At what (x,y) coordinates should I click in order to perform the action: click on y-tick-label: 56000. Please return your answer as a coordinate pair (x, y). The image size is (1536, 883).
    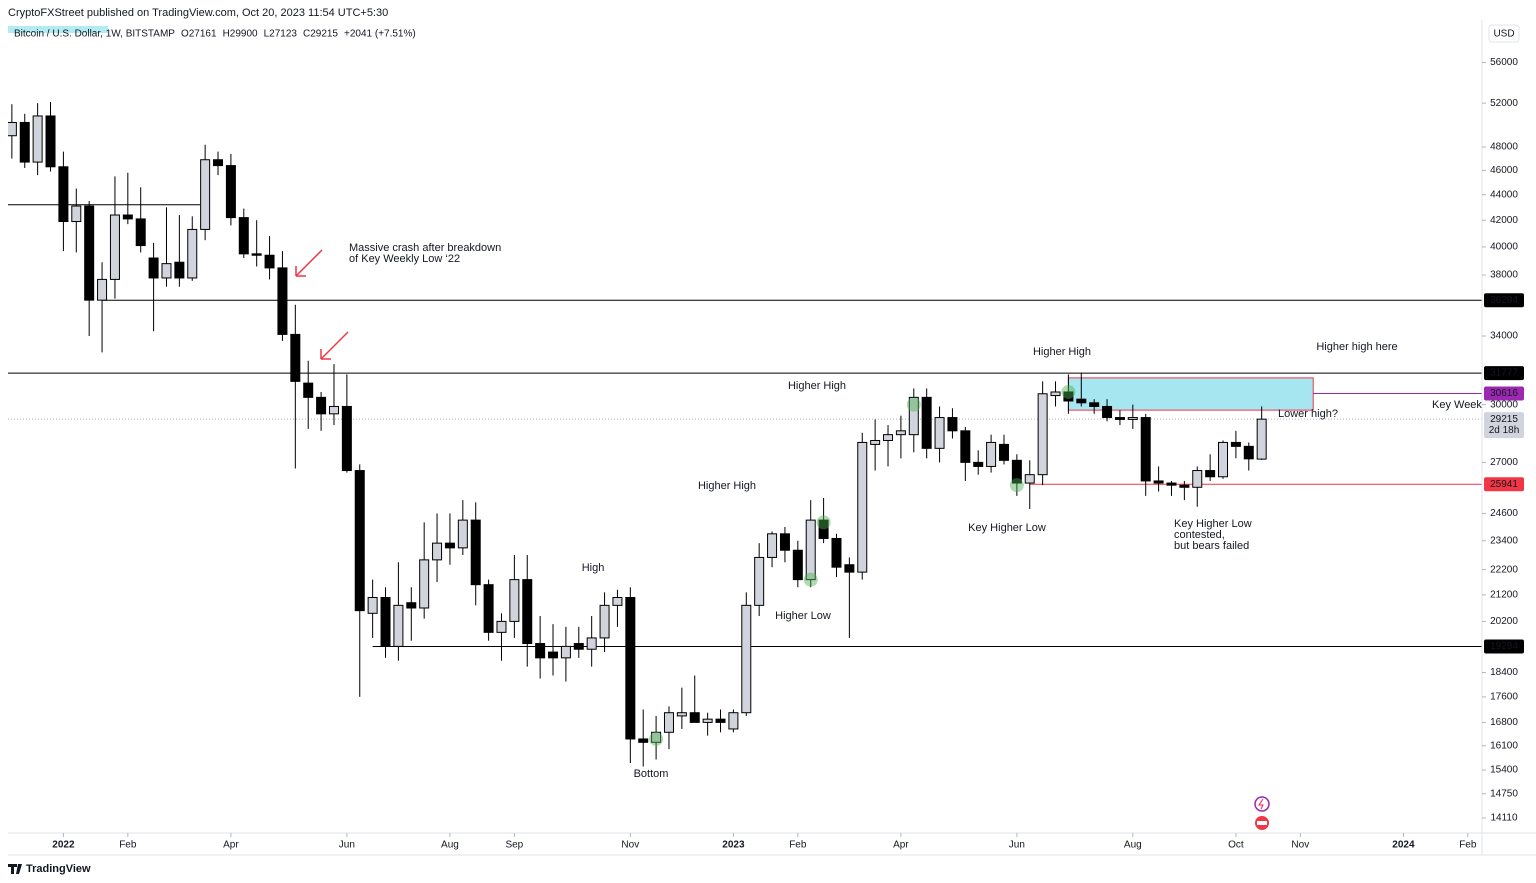
    Looking at the image, I should click on (1504, 62).